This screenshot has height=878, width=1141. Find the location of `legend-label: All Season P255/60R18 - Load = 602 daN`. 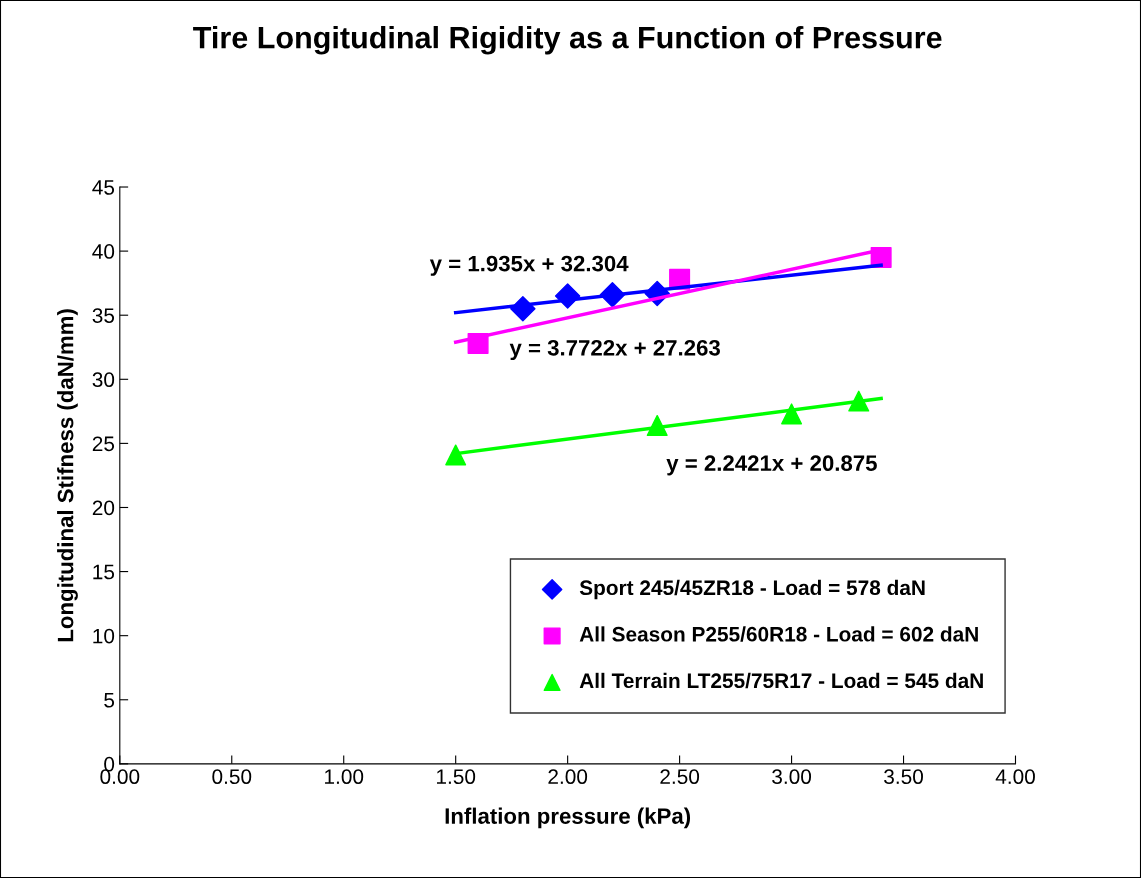

legend-label: All Season P255/60R18 - Load = 602 daN is located at coordinates (778, 634).